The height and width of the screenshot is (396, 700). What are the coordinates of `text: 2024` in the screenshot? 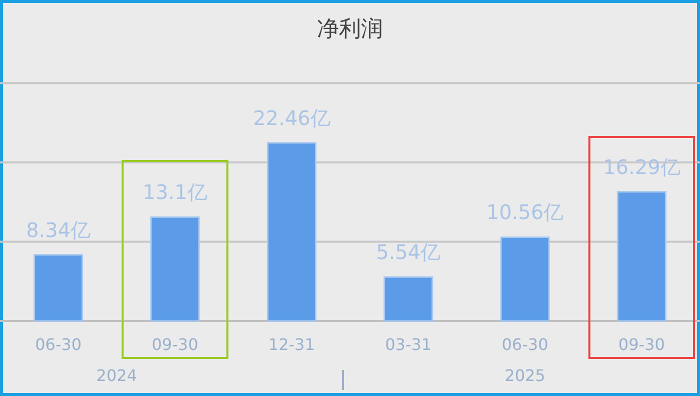 It's located at (117, 375).